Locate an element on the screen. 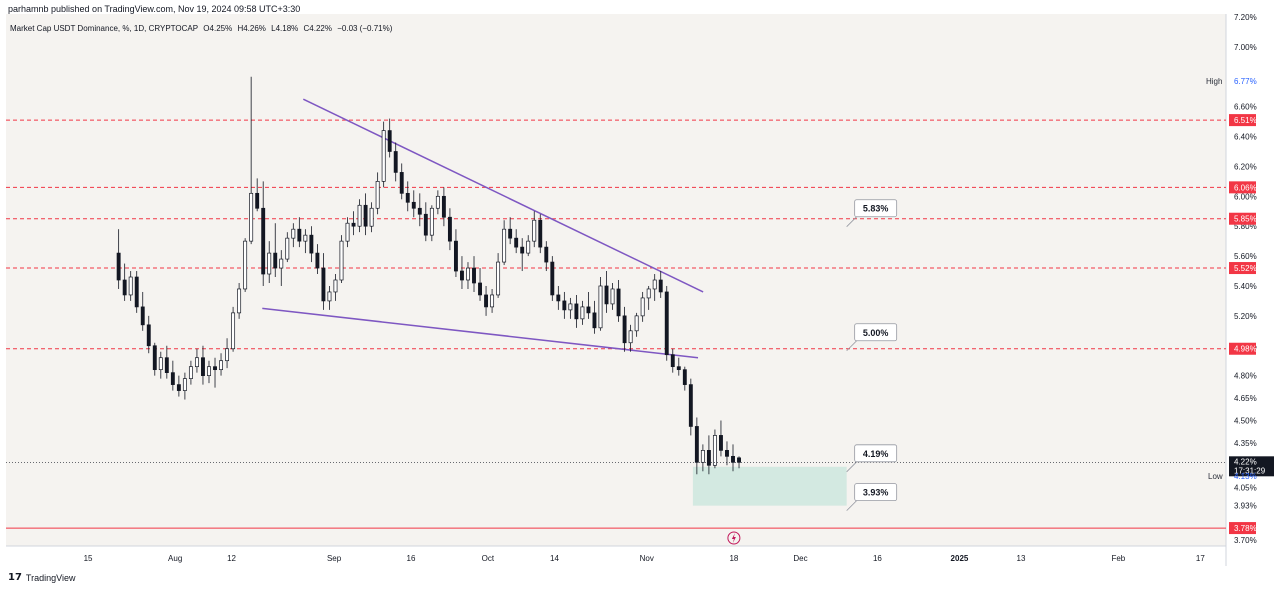  events-lightning-icon is located at coordinates (734, 538).